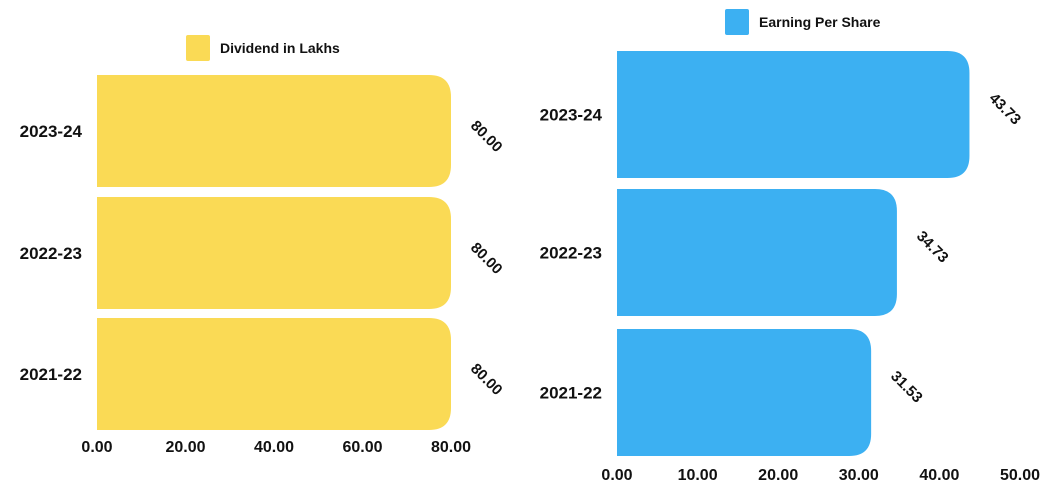 The width and height of the screenshot is (1040, 491). I want to click on eps-category-label: 2021-22, so click(571, 393).